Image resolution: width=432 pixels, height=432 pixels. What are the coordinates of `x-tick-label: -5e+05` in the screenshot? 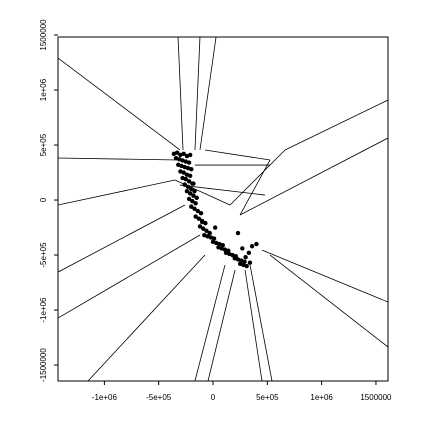 It's located at (159, 397).